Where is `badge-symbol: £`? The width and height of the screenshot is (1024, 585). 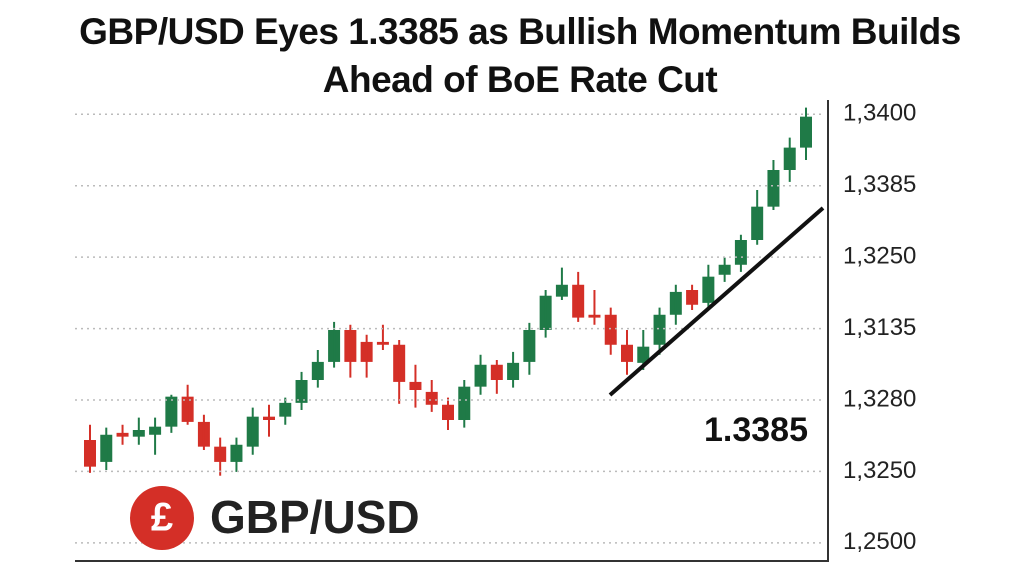
badge-symbol: £ is located at coordinates (162, 518).